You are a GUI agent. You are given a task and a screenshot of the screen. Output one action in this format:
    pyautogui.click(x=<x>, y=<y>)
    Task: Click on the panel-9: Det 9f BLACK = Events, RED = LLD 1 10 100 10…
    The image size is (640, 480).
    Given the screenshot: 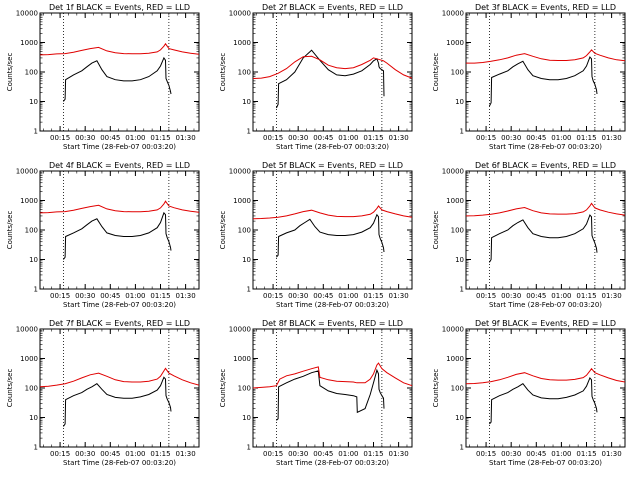 What is the action you would take?
    pyautogui.click(x=529, y=393)
    